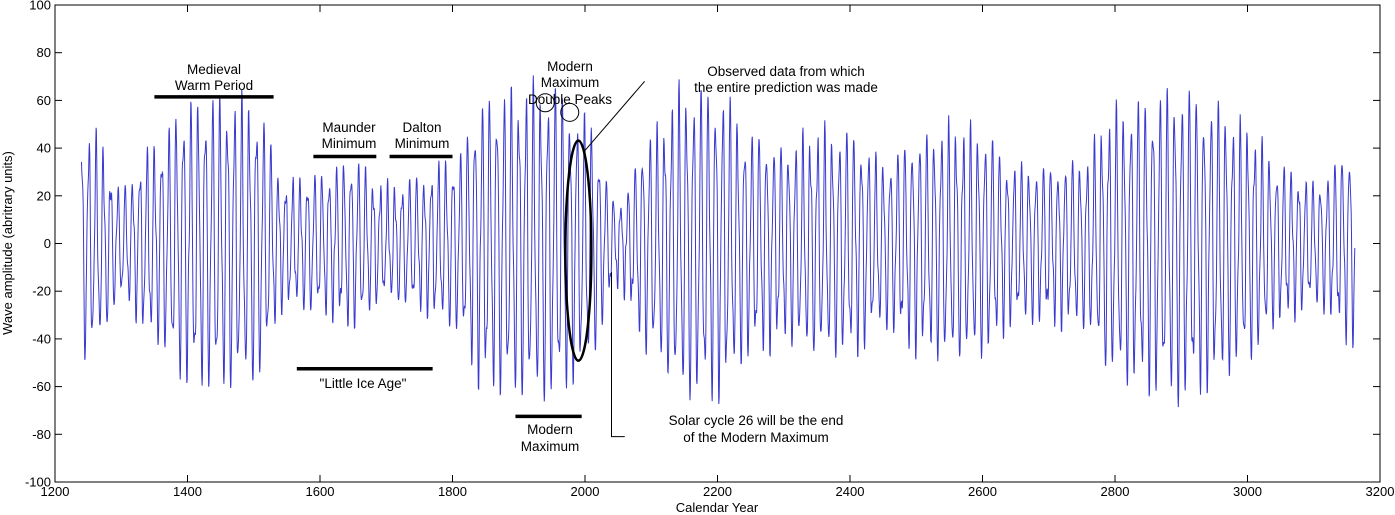 The height and width of the screenshot is (515, 1395). I want to click on label-double-peaks-3: Double Peaks, so click(570, 99).